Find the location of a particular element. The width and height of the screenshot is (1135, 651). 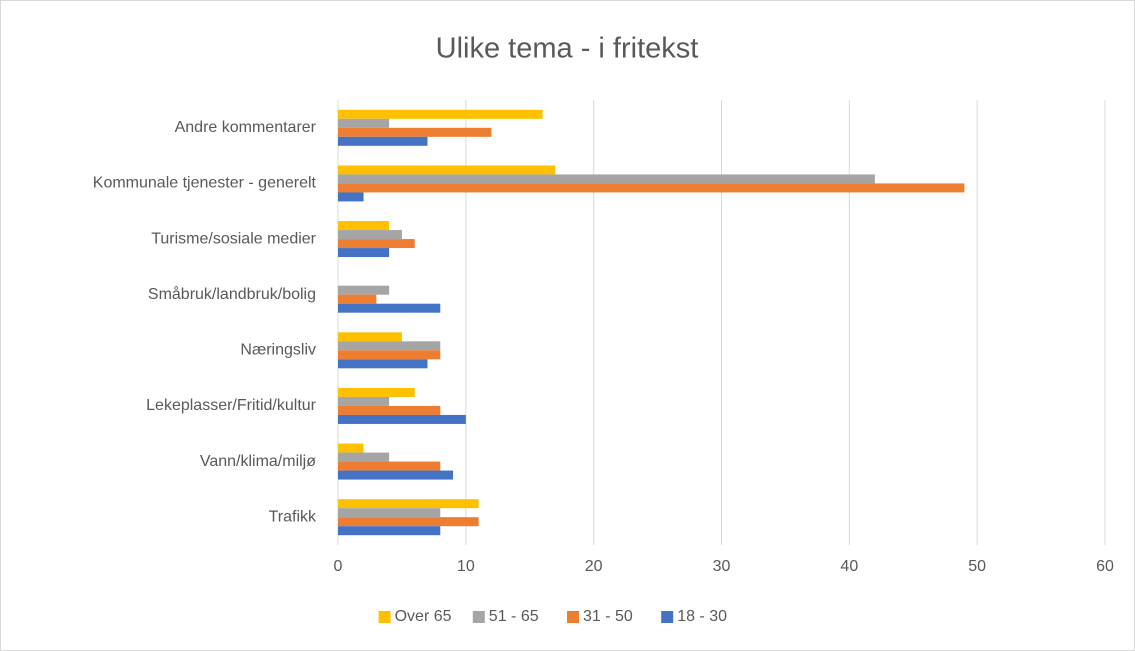

chart-title: Ulike tema - i fritekst is located at coordinates (567, 49).